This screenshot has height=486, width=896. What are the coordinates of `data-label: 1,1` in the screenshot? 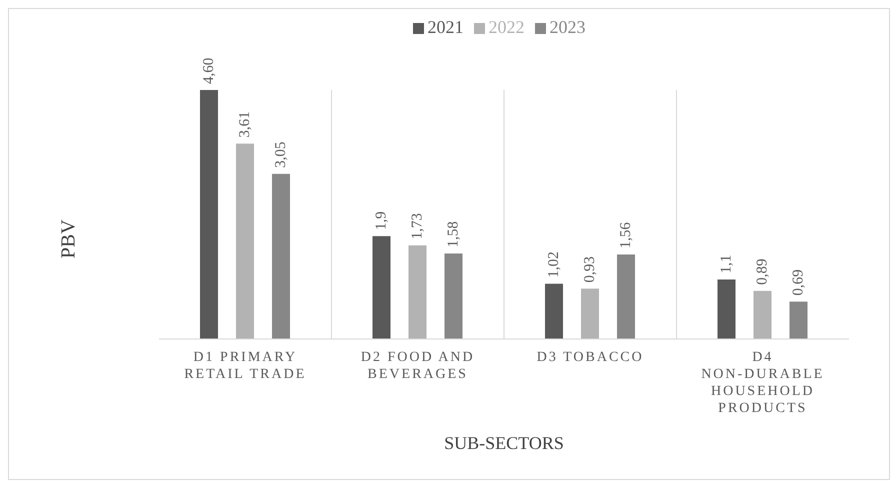 It's located at (726, 264).